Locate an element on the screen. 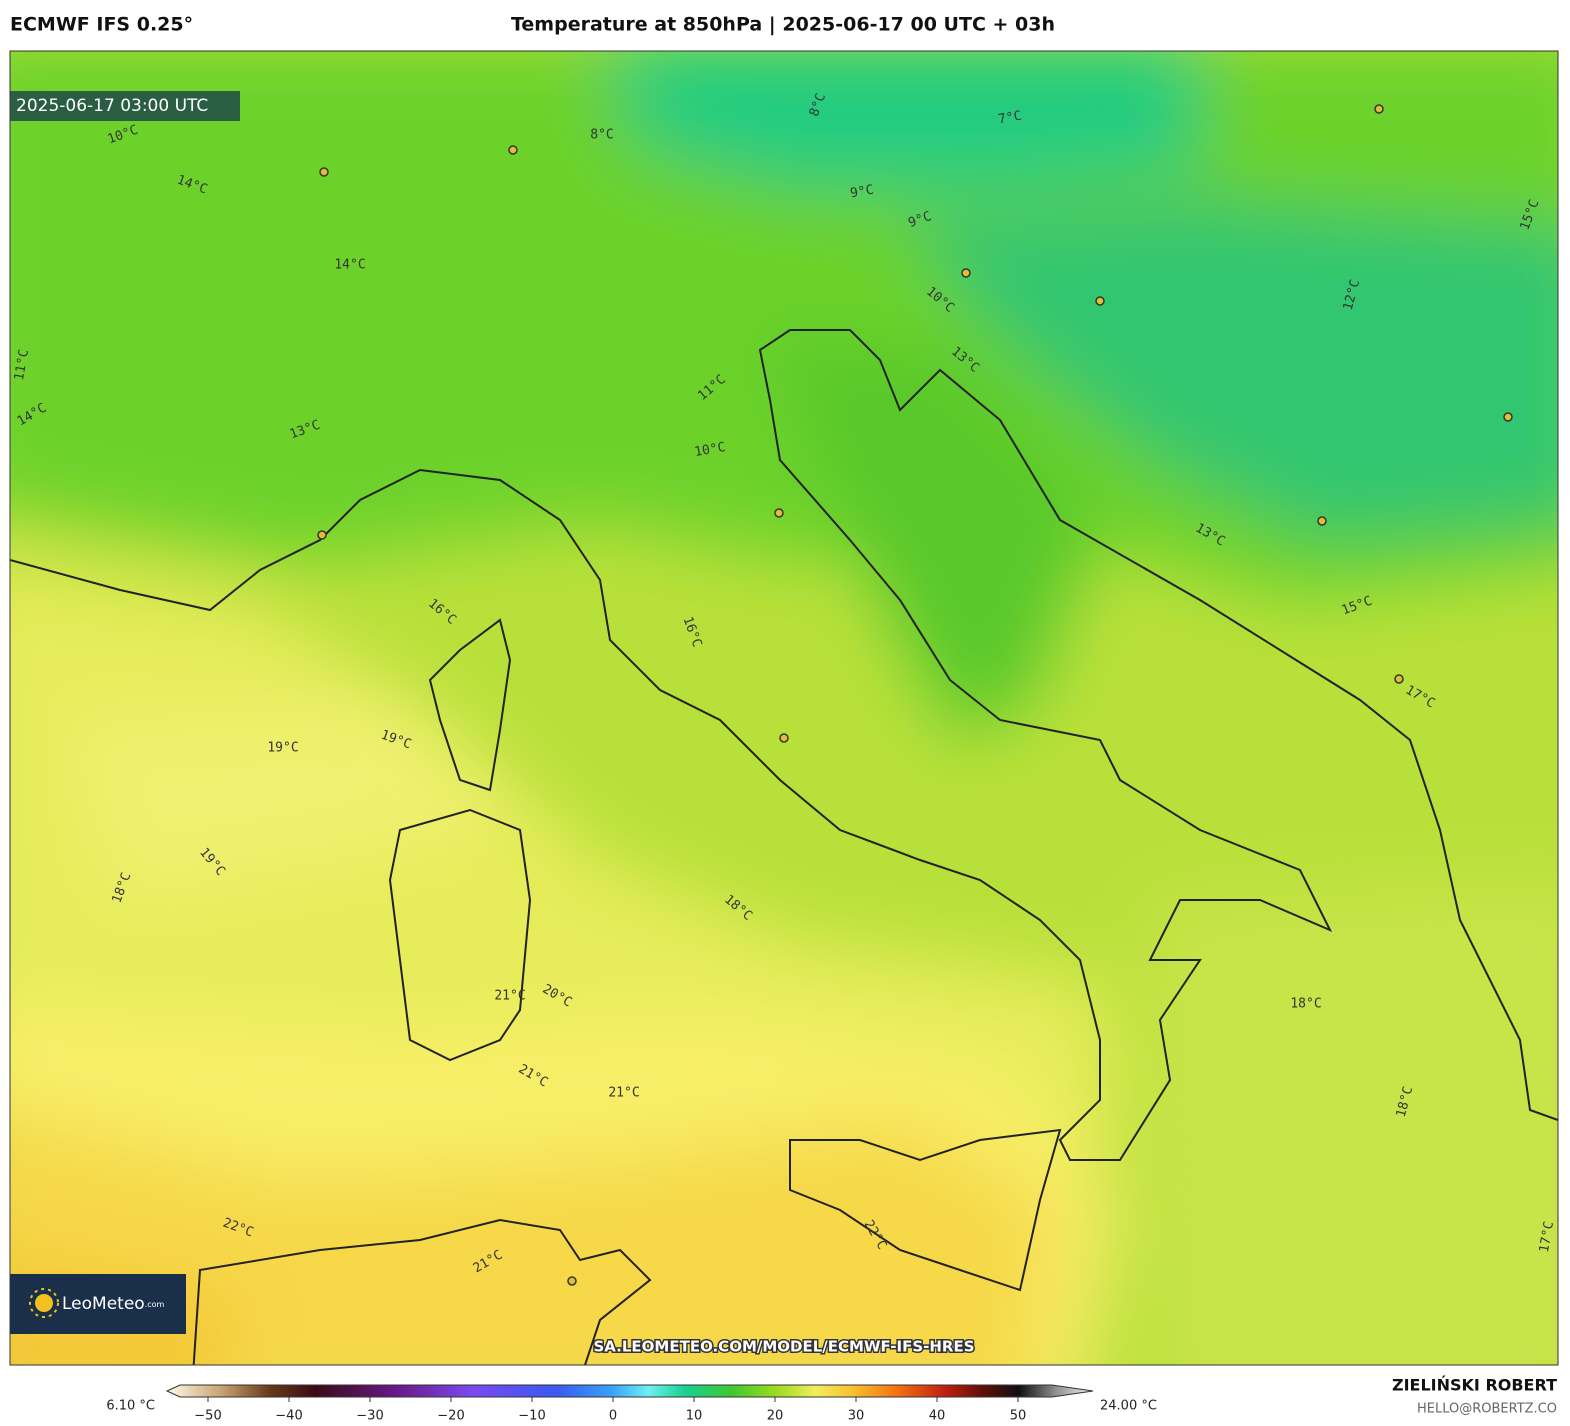 This screenshot has width=1570, height=1426. colorbar-tick-label: 0 is located at coordinates (613, 1416).